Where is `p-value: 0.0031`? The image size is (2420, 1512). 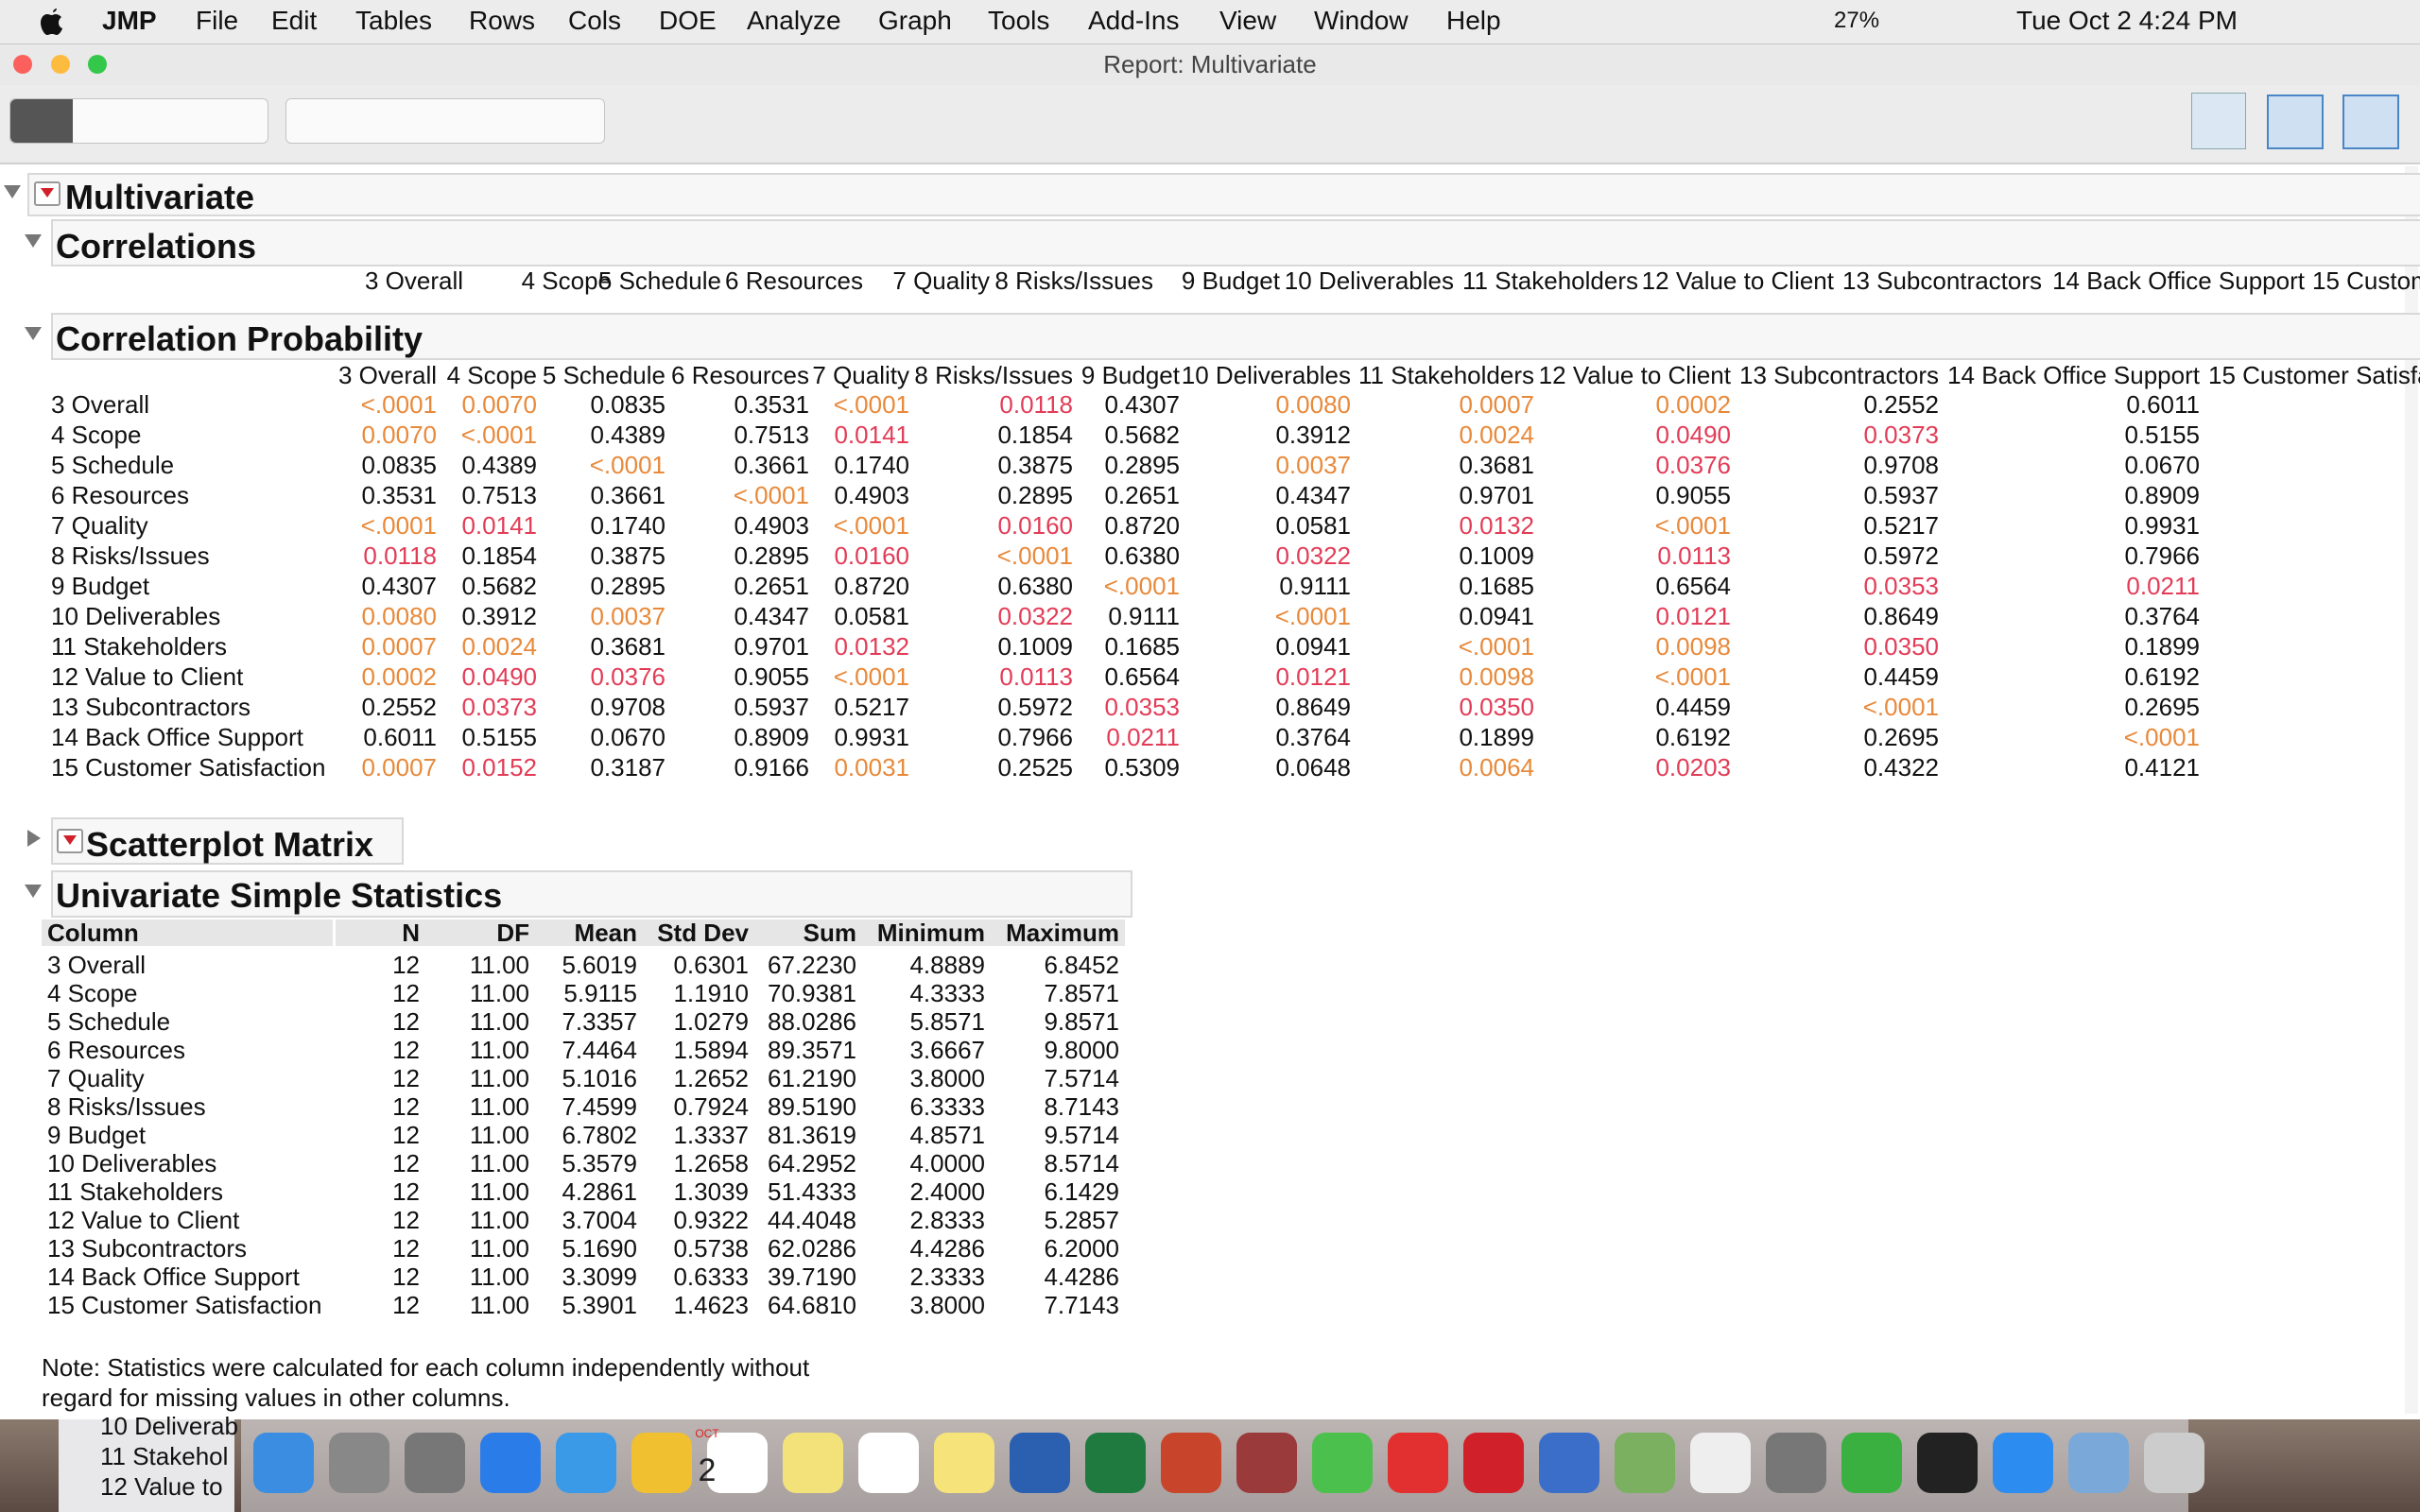
p-value: 0.0031 is located at coordinates (871, 767).